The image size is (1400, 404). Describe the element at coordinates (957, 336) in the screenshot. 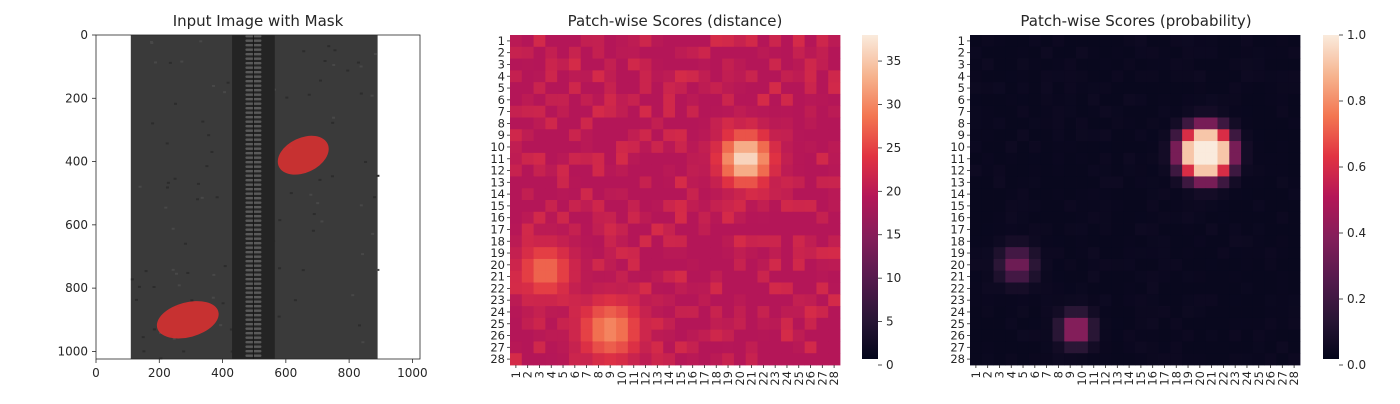

I see `y-tick-label: 26` at that location.